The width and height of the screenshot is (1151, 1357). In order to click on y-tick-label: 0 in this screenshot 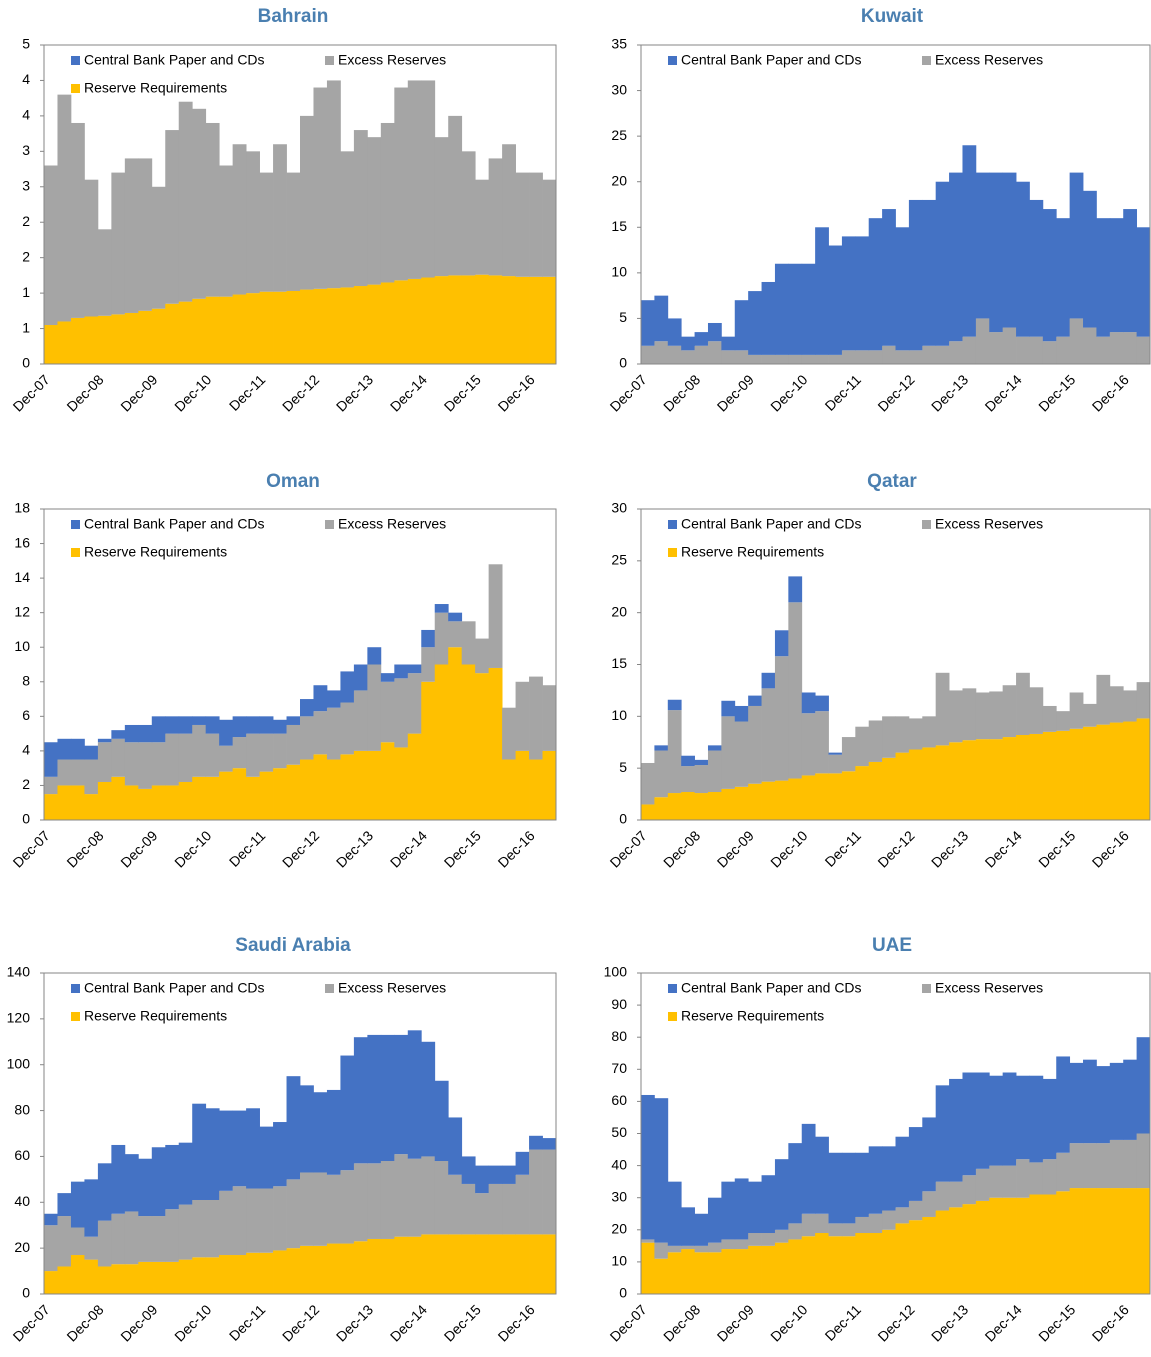, I will do `click(26, 1293)`.